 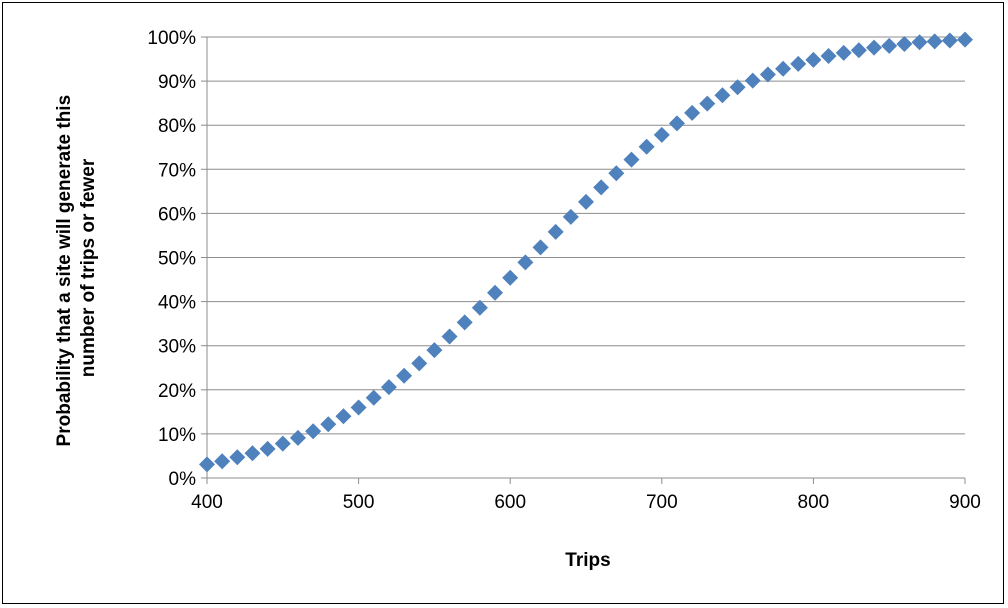 I want to click on y-tick-label: 80%, so click(x=177, y=126).